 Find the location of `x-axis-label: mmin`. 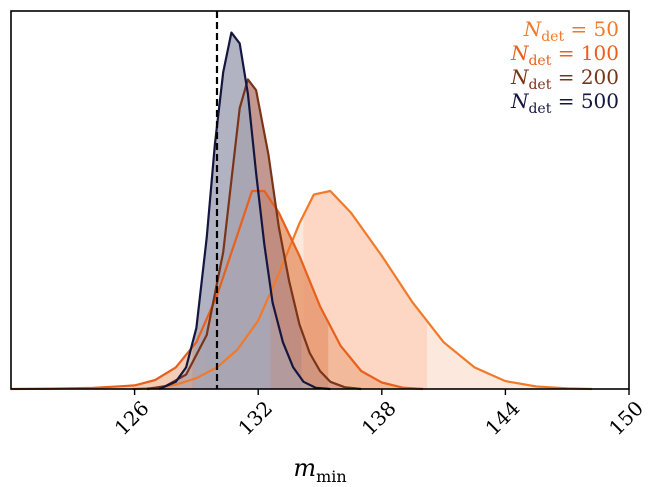

x-axis-label: mmin is located at coordinates (319, 470).